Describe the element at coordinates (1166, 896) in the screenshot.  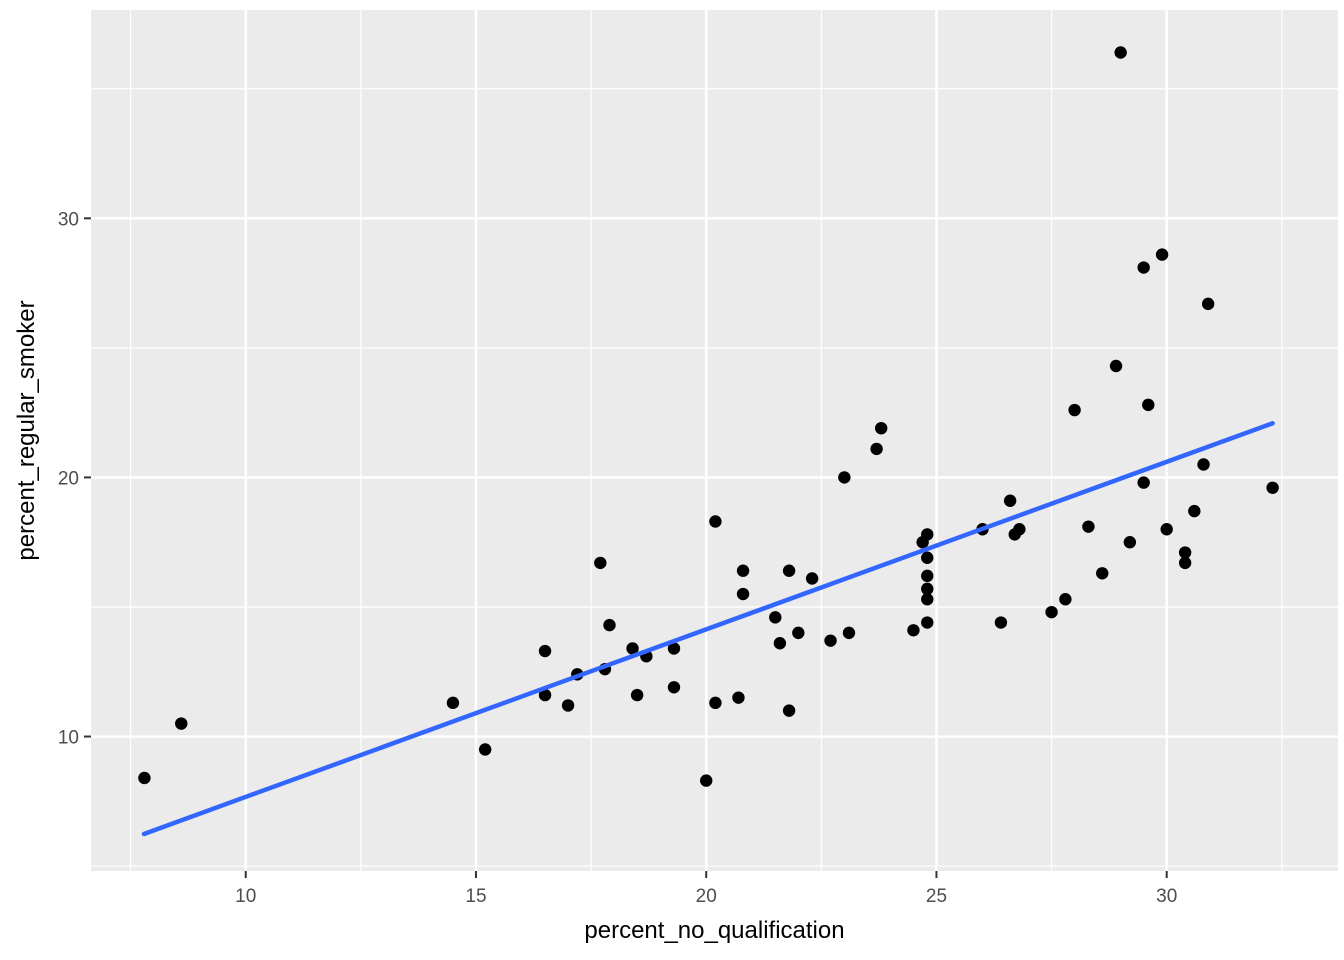
I see `x-tick-label: 30` at that location.